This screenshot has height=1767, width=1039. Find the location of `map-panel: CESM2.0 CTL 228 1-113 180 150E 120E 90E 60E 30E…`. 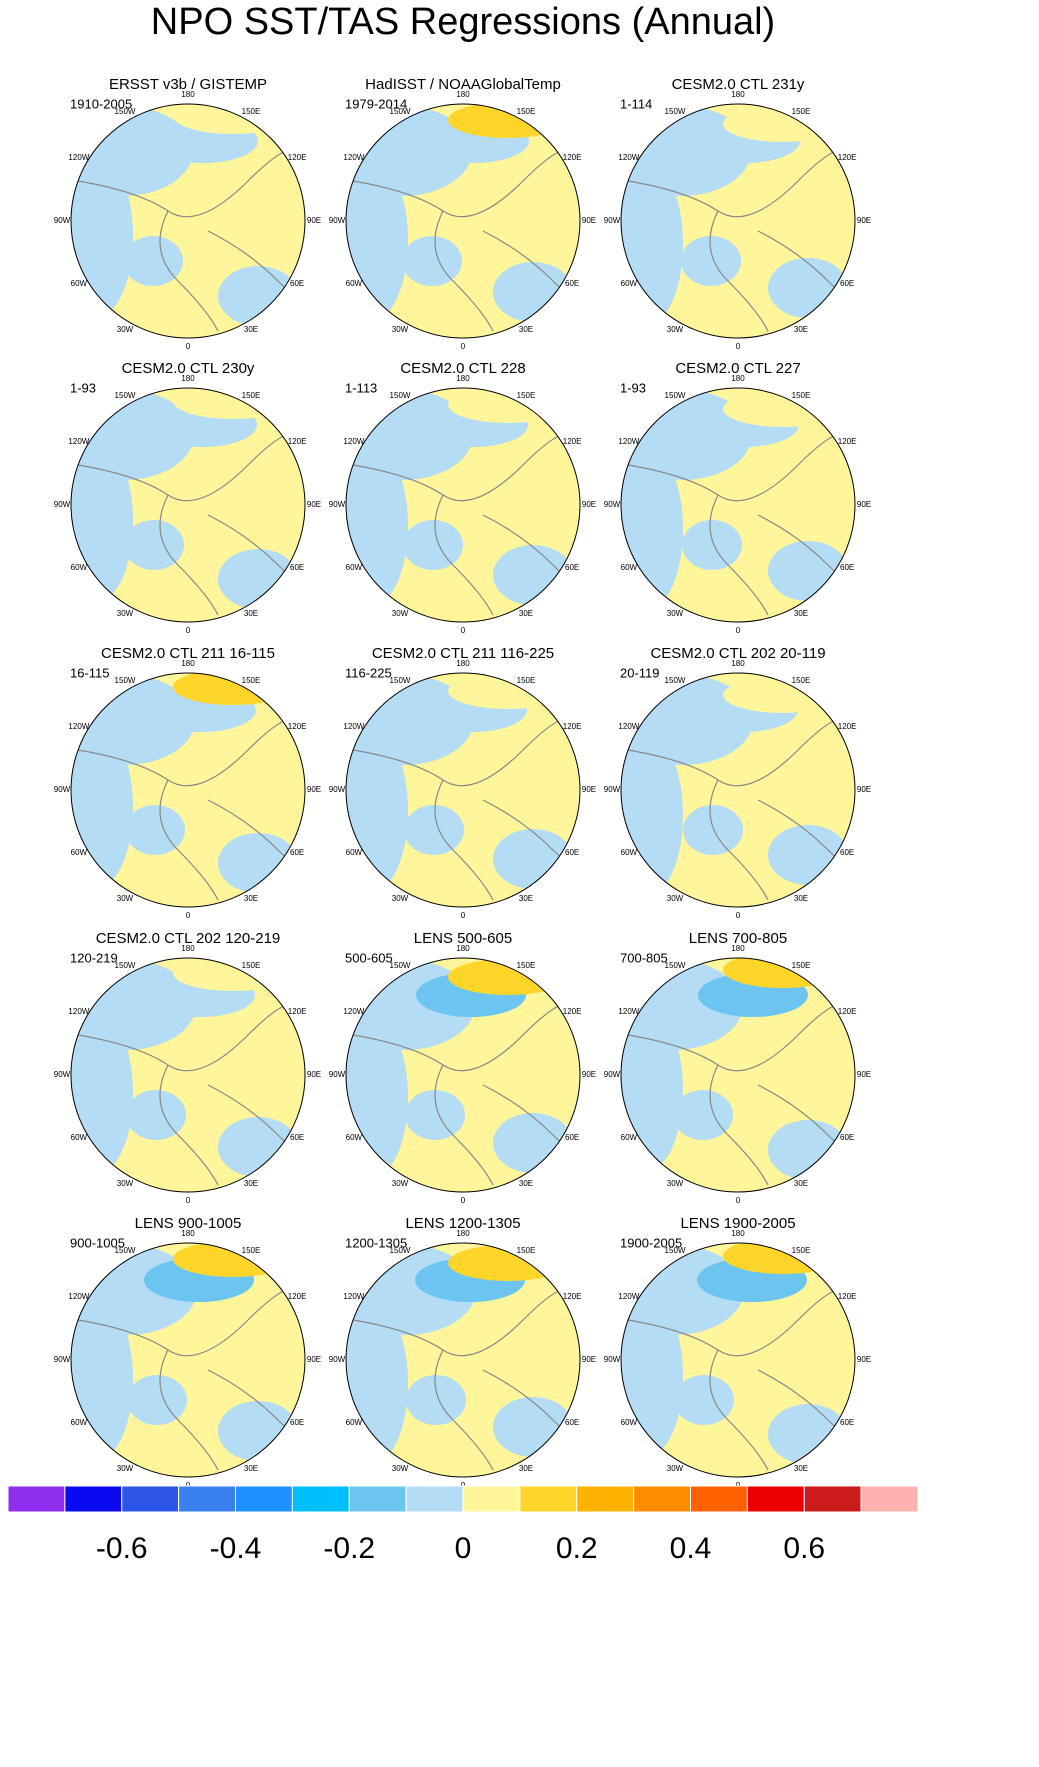

map-panel: CESM2.0 CTL 228 1-113 180 150E 120E 90E 60E 30E… is located at coordinates (462, 497).